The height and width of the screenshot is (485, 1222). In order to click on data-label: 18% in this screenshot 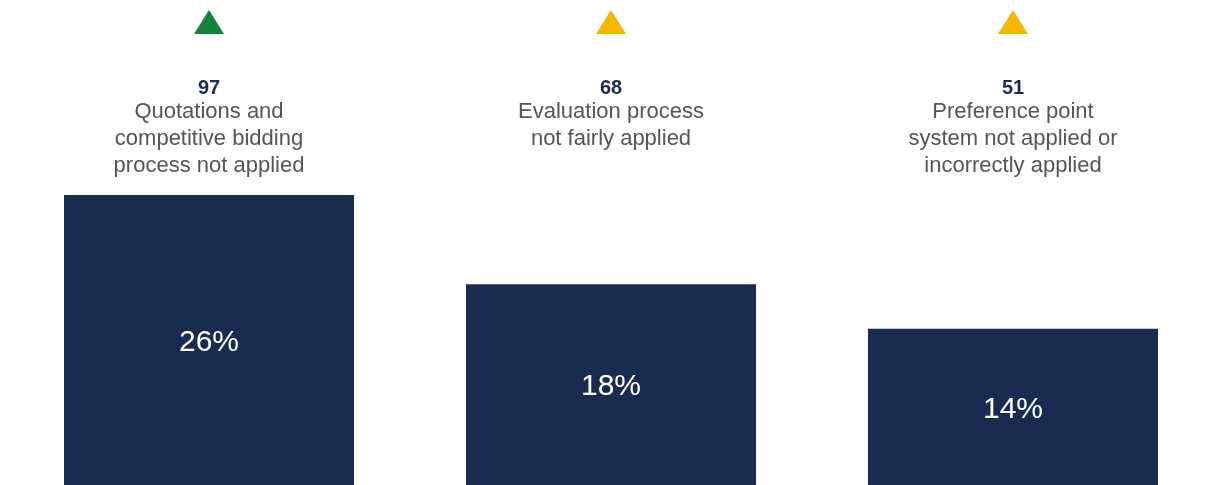, I will do `click(611, 385)`.